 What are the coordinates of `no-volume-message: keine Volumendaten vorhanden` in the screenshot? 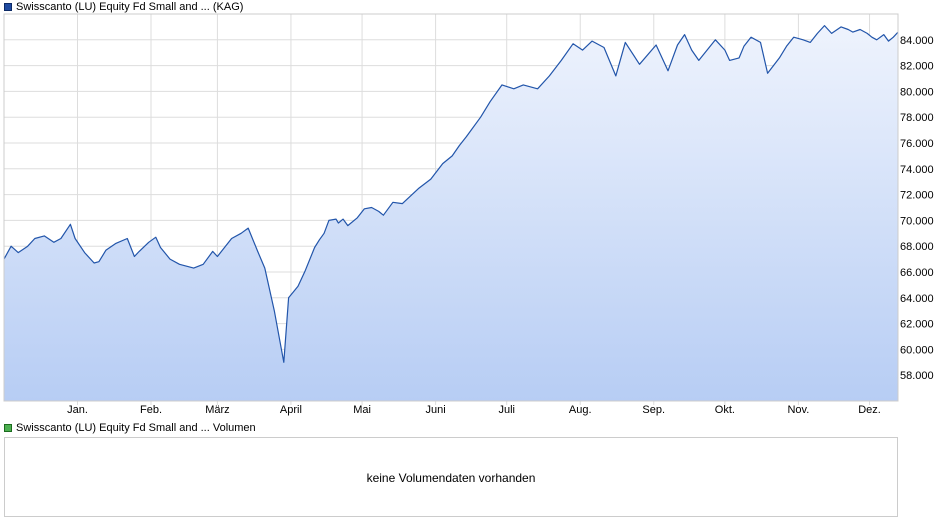 It's located at (451, 478).